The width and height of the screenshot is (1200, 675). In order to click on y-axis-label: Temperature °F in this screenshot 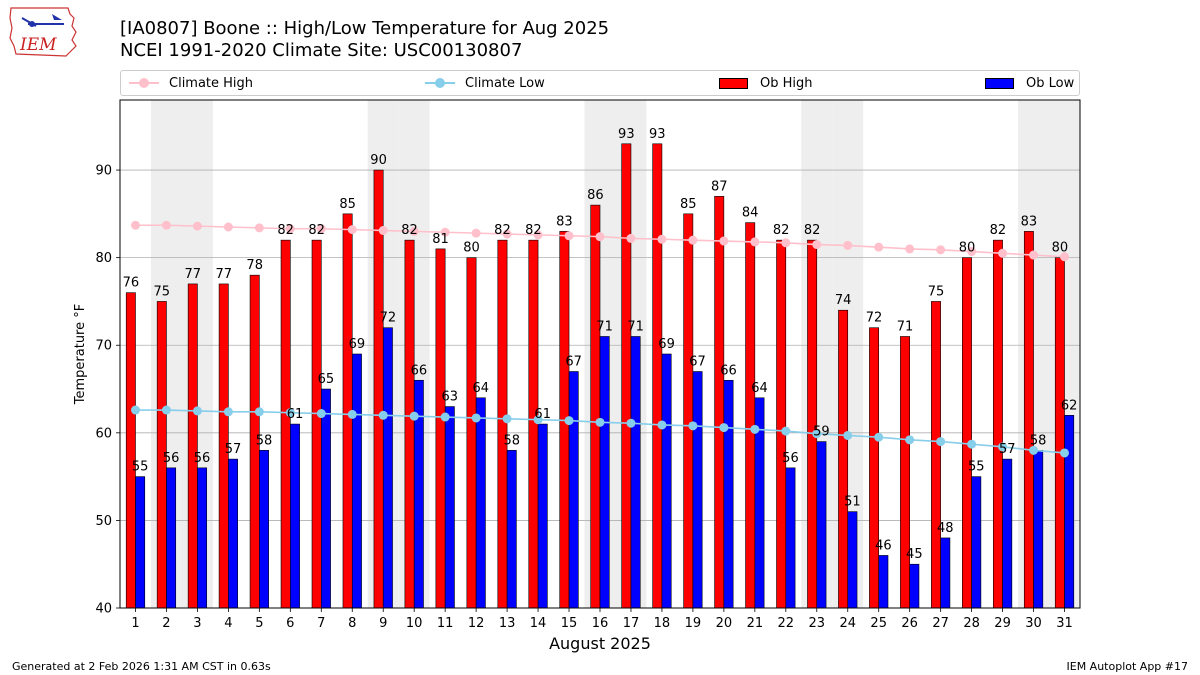, I will do `click(80, 354)`.